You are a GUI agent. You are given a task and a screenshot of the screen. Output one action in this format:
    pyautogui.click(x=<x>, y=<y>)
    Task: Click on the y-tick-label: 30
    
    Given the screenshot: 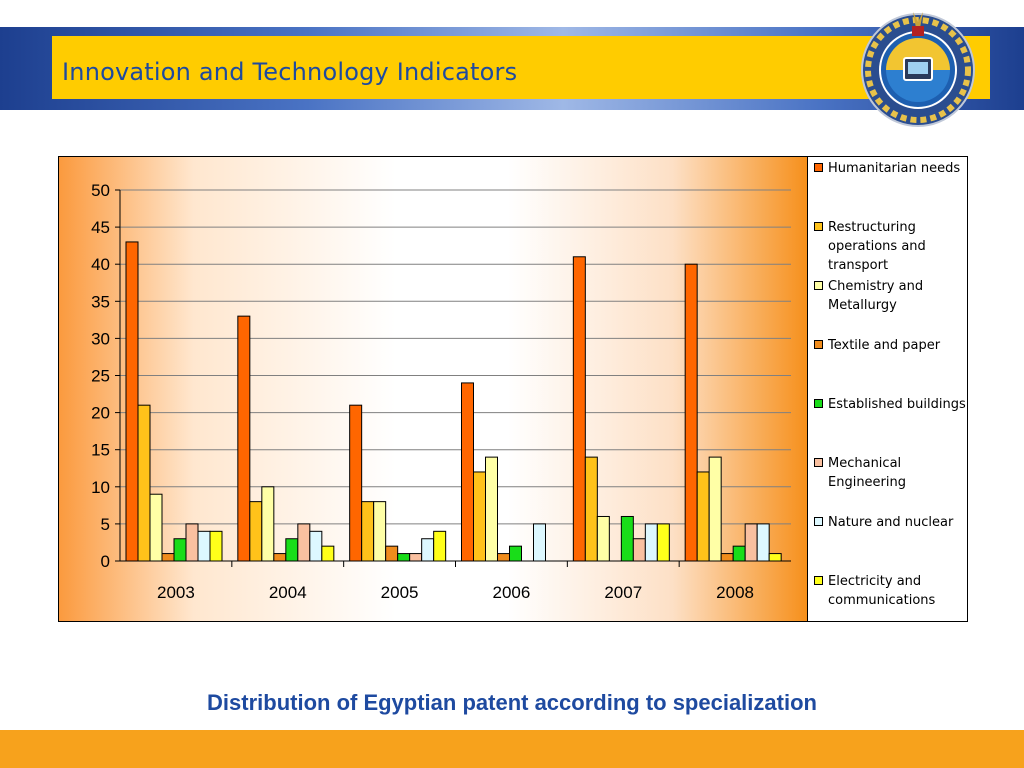 What is the action you would take?
    pyautogui.click(x=100, y=338)
    